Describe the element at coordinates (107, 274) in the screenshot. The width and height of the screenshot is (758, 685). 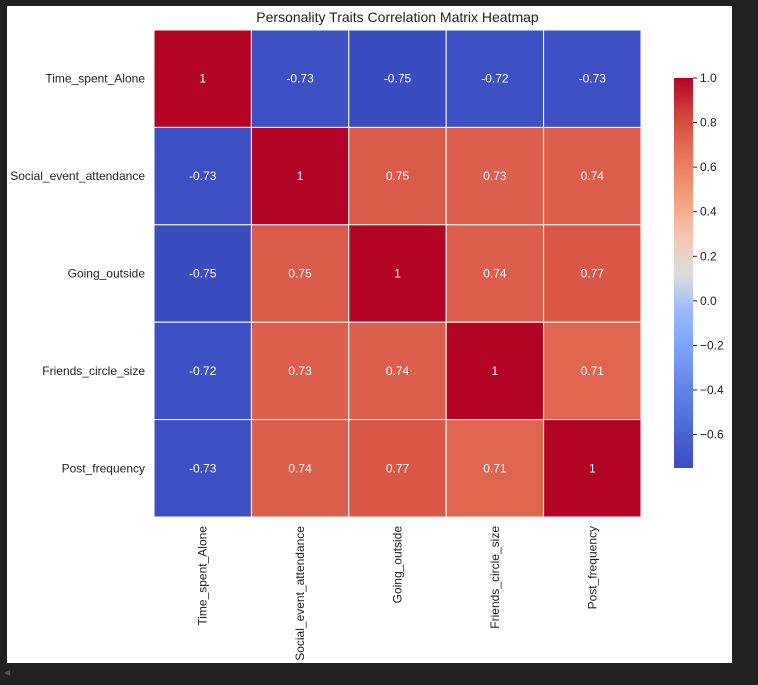
I see `y-tick-label: Going_outside` at that location.